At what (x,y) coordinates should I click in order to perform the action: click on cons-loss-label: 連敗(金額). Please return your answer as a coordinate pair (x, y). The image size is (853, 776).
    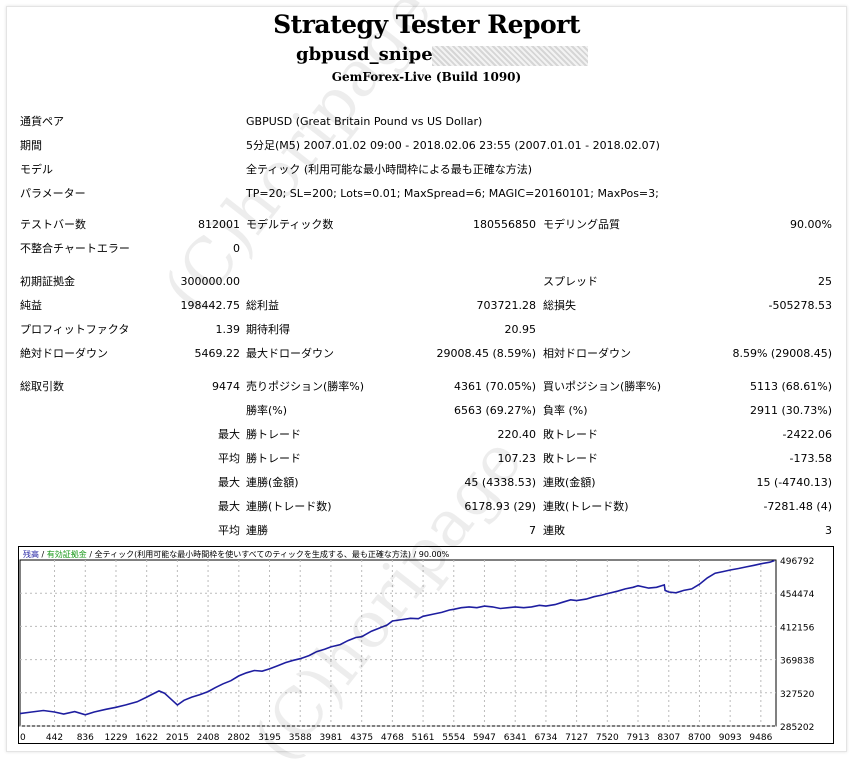
    Looking at the image, I should click on (569, 482).